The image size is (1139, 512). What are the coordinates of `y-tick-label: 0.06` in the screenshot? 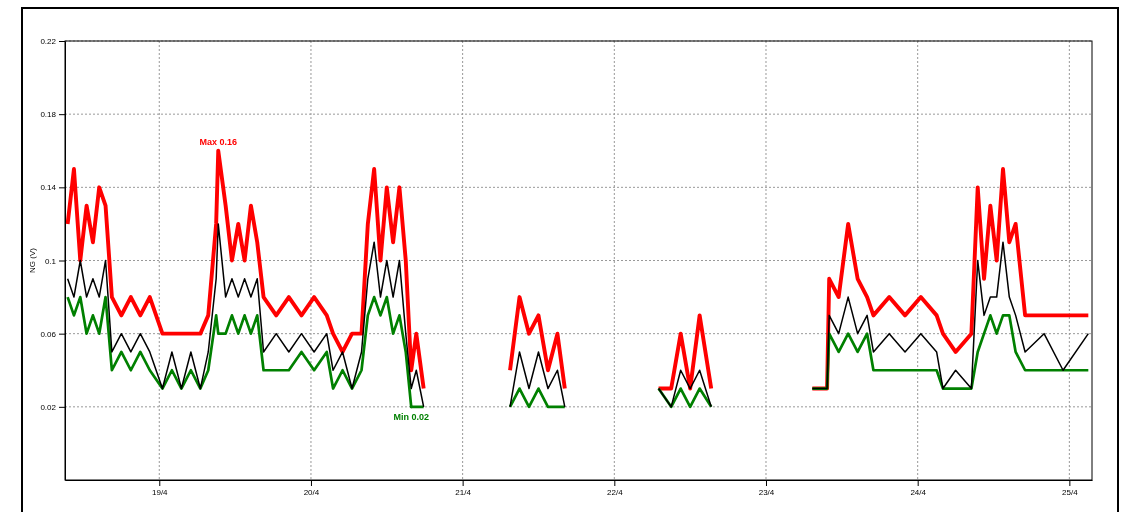 It's located at (48, 334).